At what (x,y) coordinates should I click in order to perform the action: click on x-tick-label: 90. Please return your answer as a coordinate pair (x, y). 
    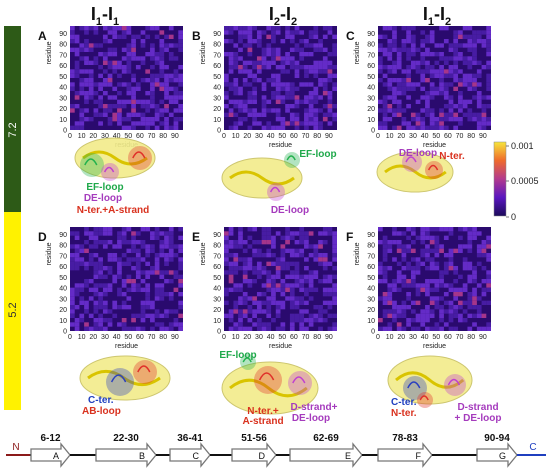
    Looking at the image, I should click on (483, 136).